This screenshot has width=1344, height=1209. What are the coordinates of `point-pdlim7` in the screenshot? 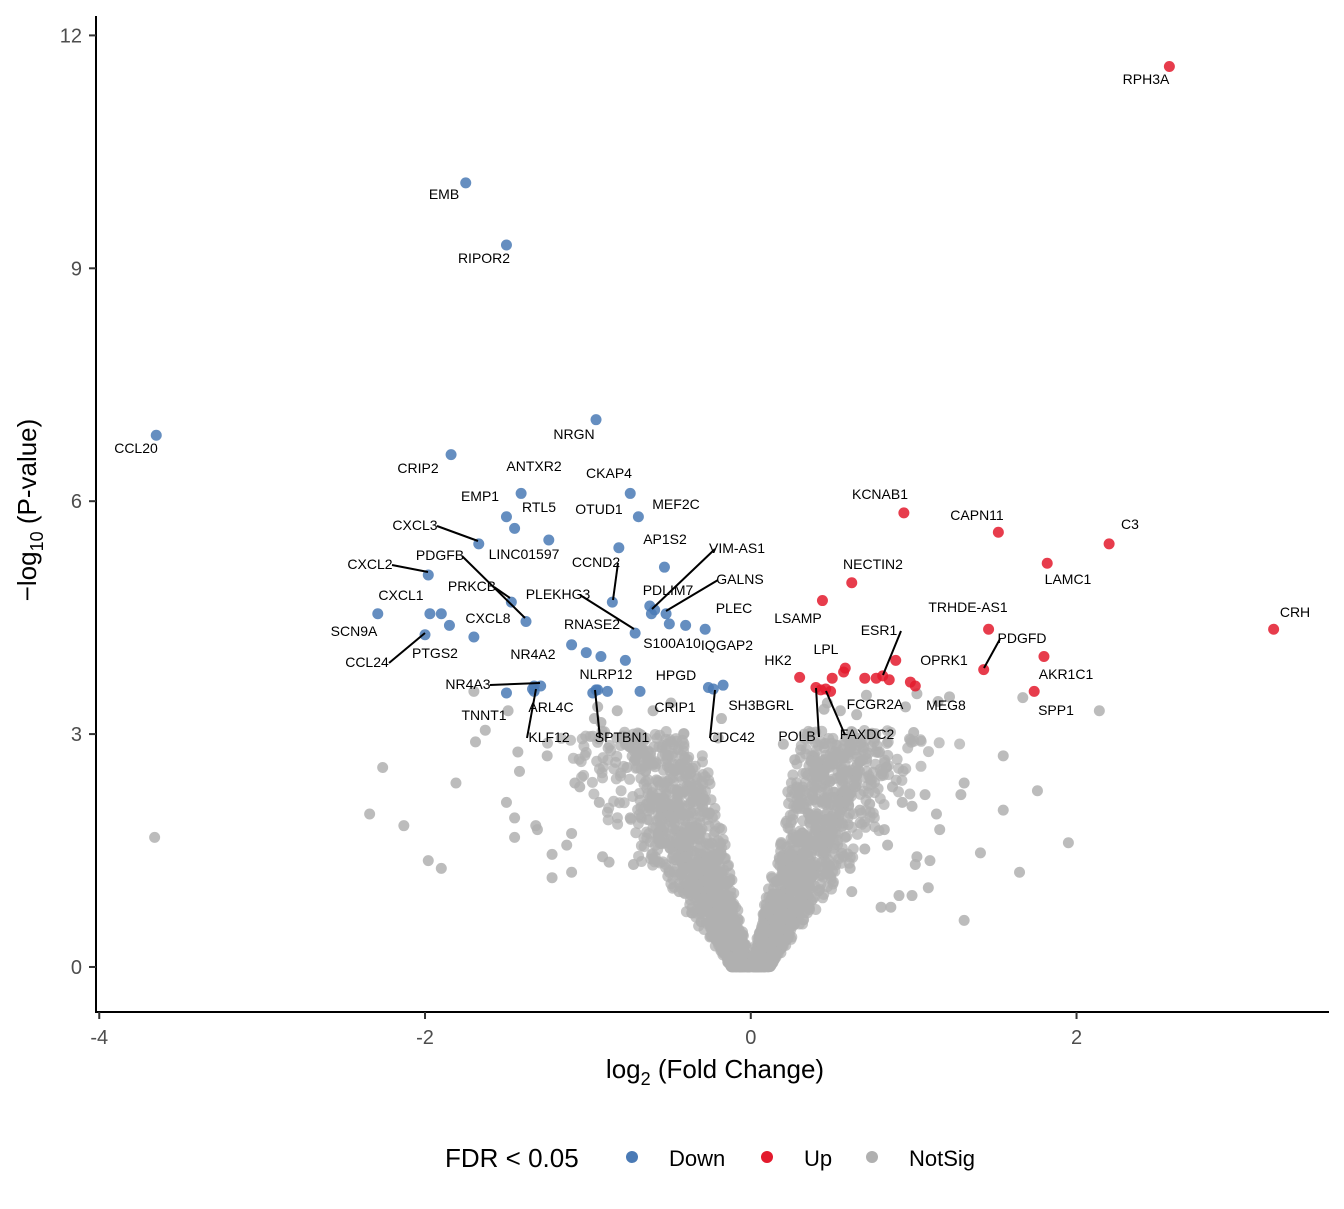 It's located at (655, 610).